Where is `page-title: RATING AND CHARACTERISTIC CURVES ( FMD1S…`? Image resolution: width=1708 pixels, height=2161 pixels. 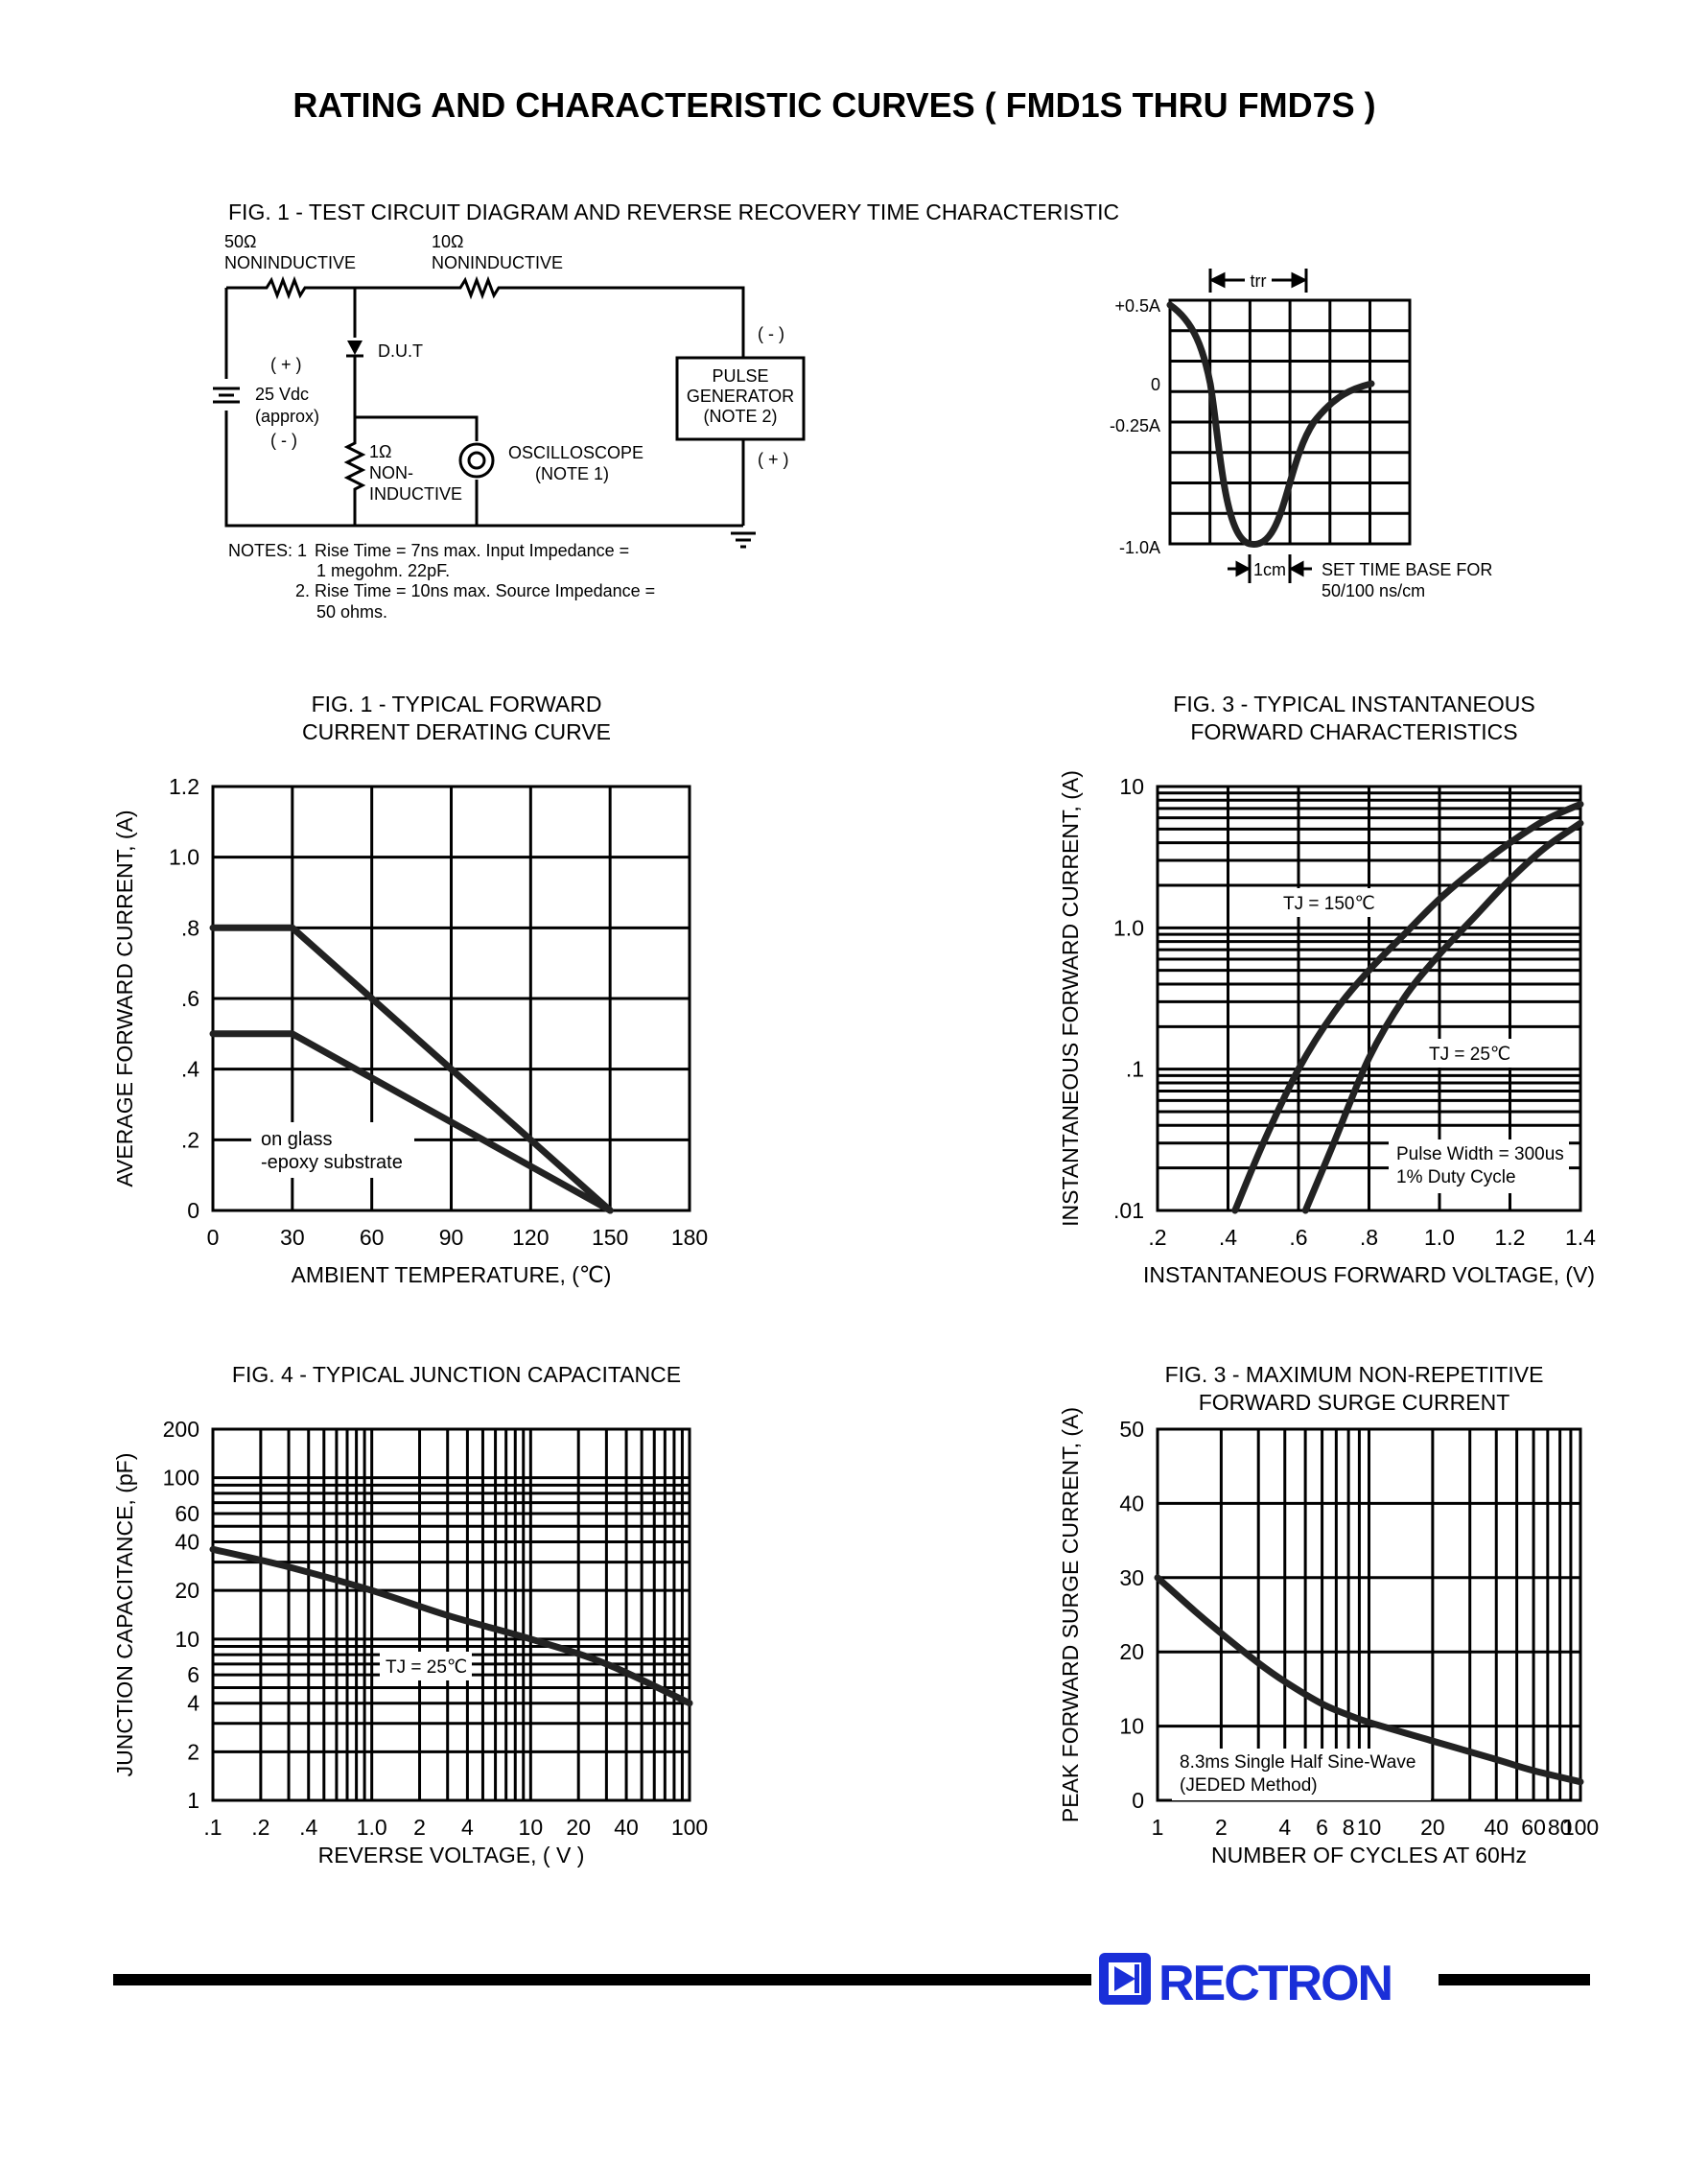 page-title: RATING AND CHARACTERISTIC CURVES ( FMD1S… is located at coordinates (834, 105).